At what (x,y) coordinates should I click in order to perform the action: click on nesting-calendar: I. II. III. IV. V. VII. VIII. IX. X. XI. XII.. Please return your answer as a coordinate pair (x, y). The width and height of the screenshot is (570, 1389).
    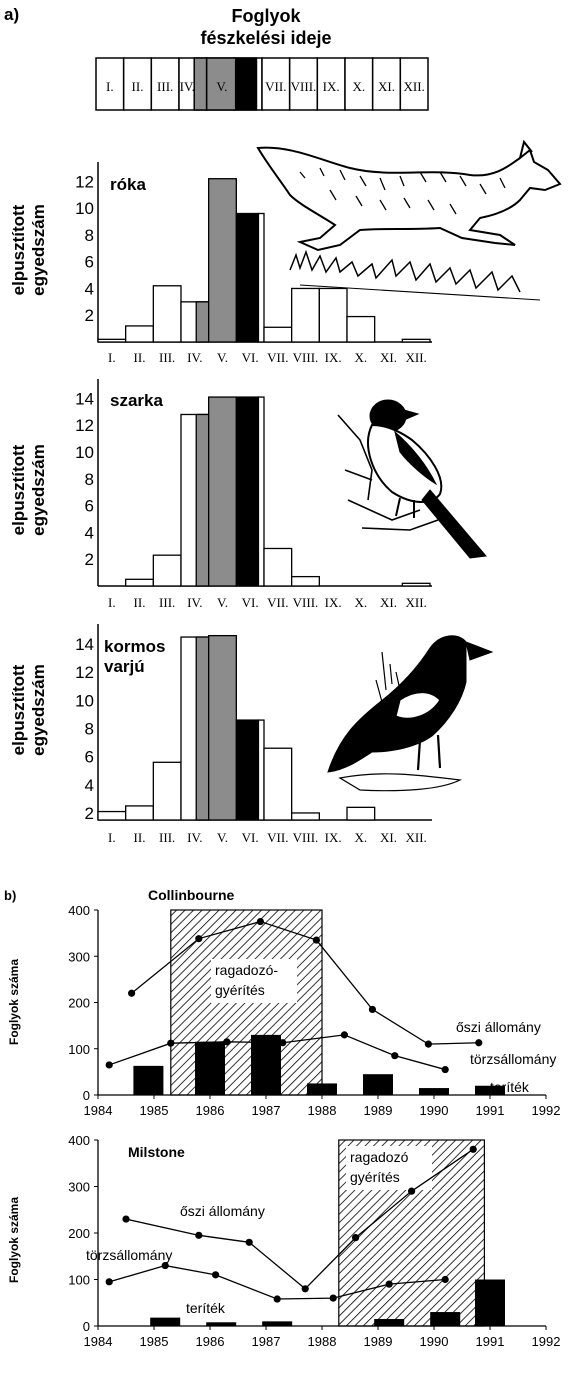
    Looking at the image, I should click on (262, 84).